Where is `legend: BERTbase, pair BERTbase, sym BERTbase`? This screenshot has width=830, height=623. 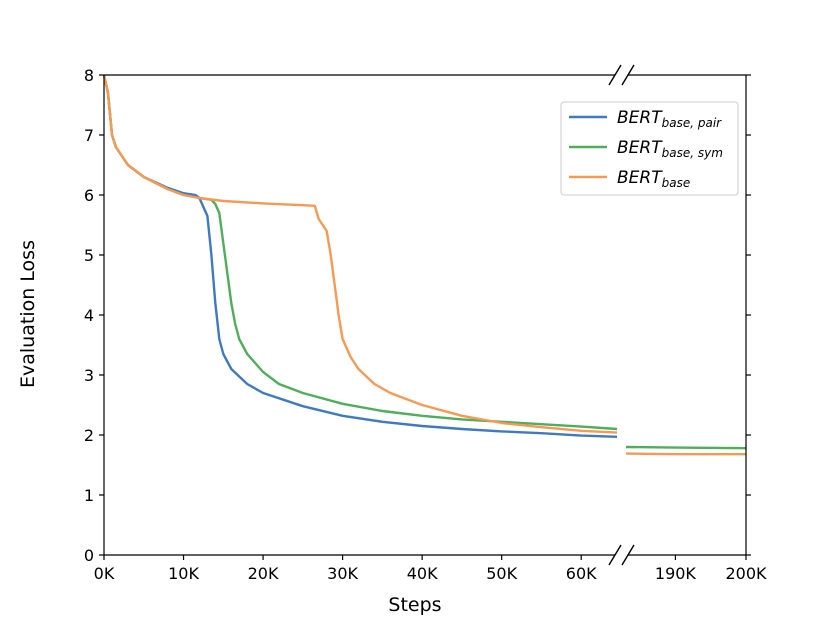 legend: BERTbase, pair BERTbase, sym BERTbase is located at coordinates (649, 148).